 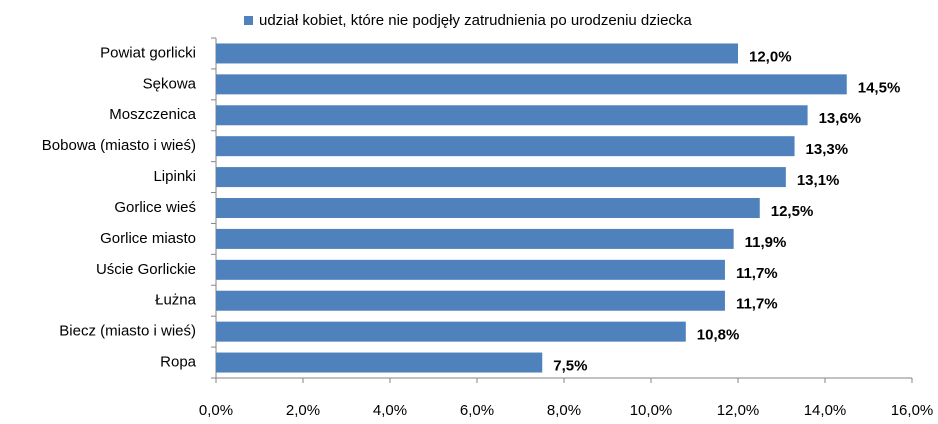 I want to click on y-tick-label: Powiat gorlicki, so click(x=148, y=52).